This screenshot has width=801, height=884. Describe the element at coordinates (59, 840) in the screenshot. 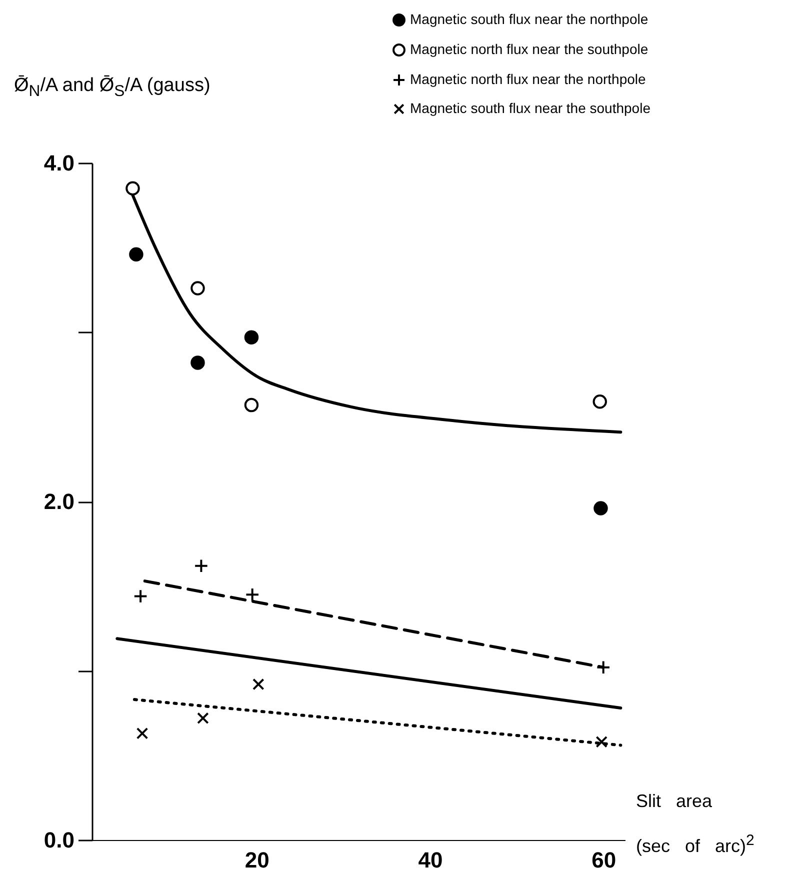

I see `y-tick-label: 0.0` at that location.